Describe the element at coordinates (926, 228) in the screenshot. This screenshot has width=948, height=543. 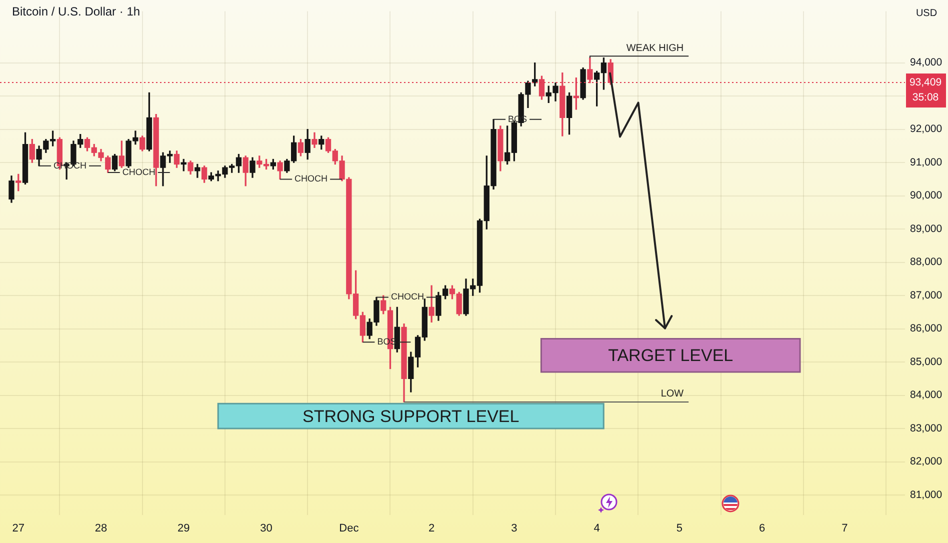
I see `y-tick-label: 89,000` at that location.